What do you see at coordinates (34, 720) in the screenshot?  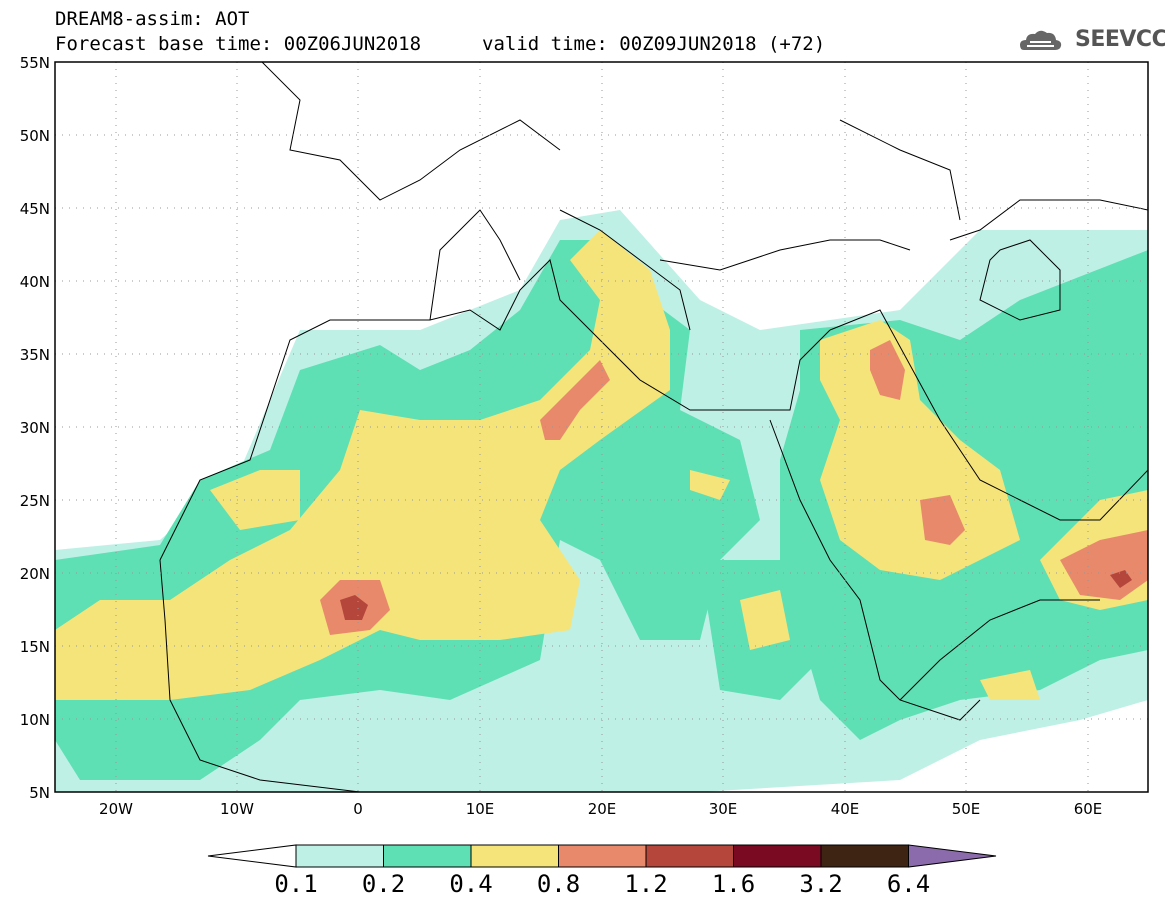 I see `lat-label-10n: 10N` at bounding box center [34, 720].